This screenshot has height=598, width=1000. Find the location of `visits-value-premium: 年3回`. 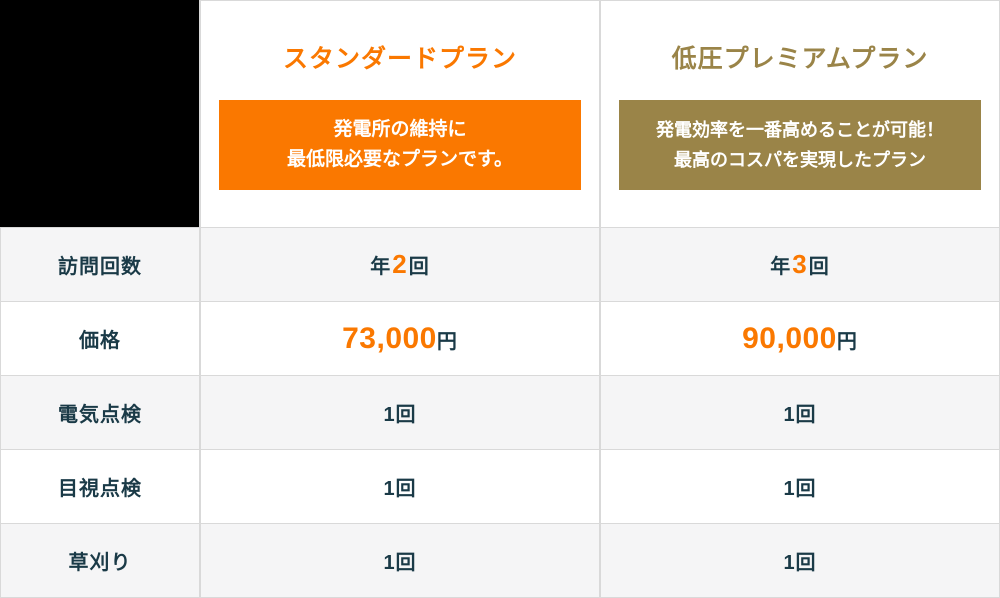

visits-value-premium: 年3回 is located at coordinates (800, 264).